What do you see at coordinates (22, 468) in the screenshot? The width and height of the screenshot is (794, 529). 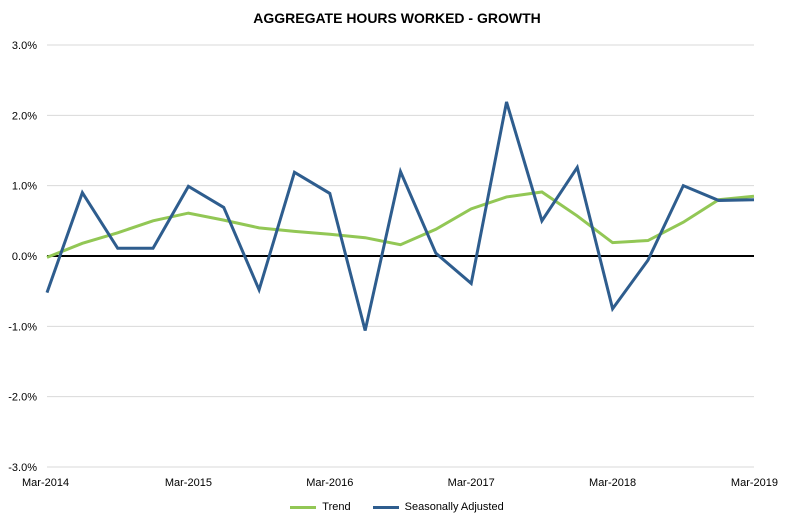 I see `y-tick-label: -3.0%` at bounding box center [22, 468].